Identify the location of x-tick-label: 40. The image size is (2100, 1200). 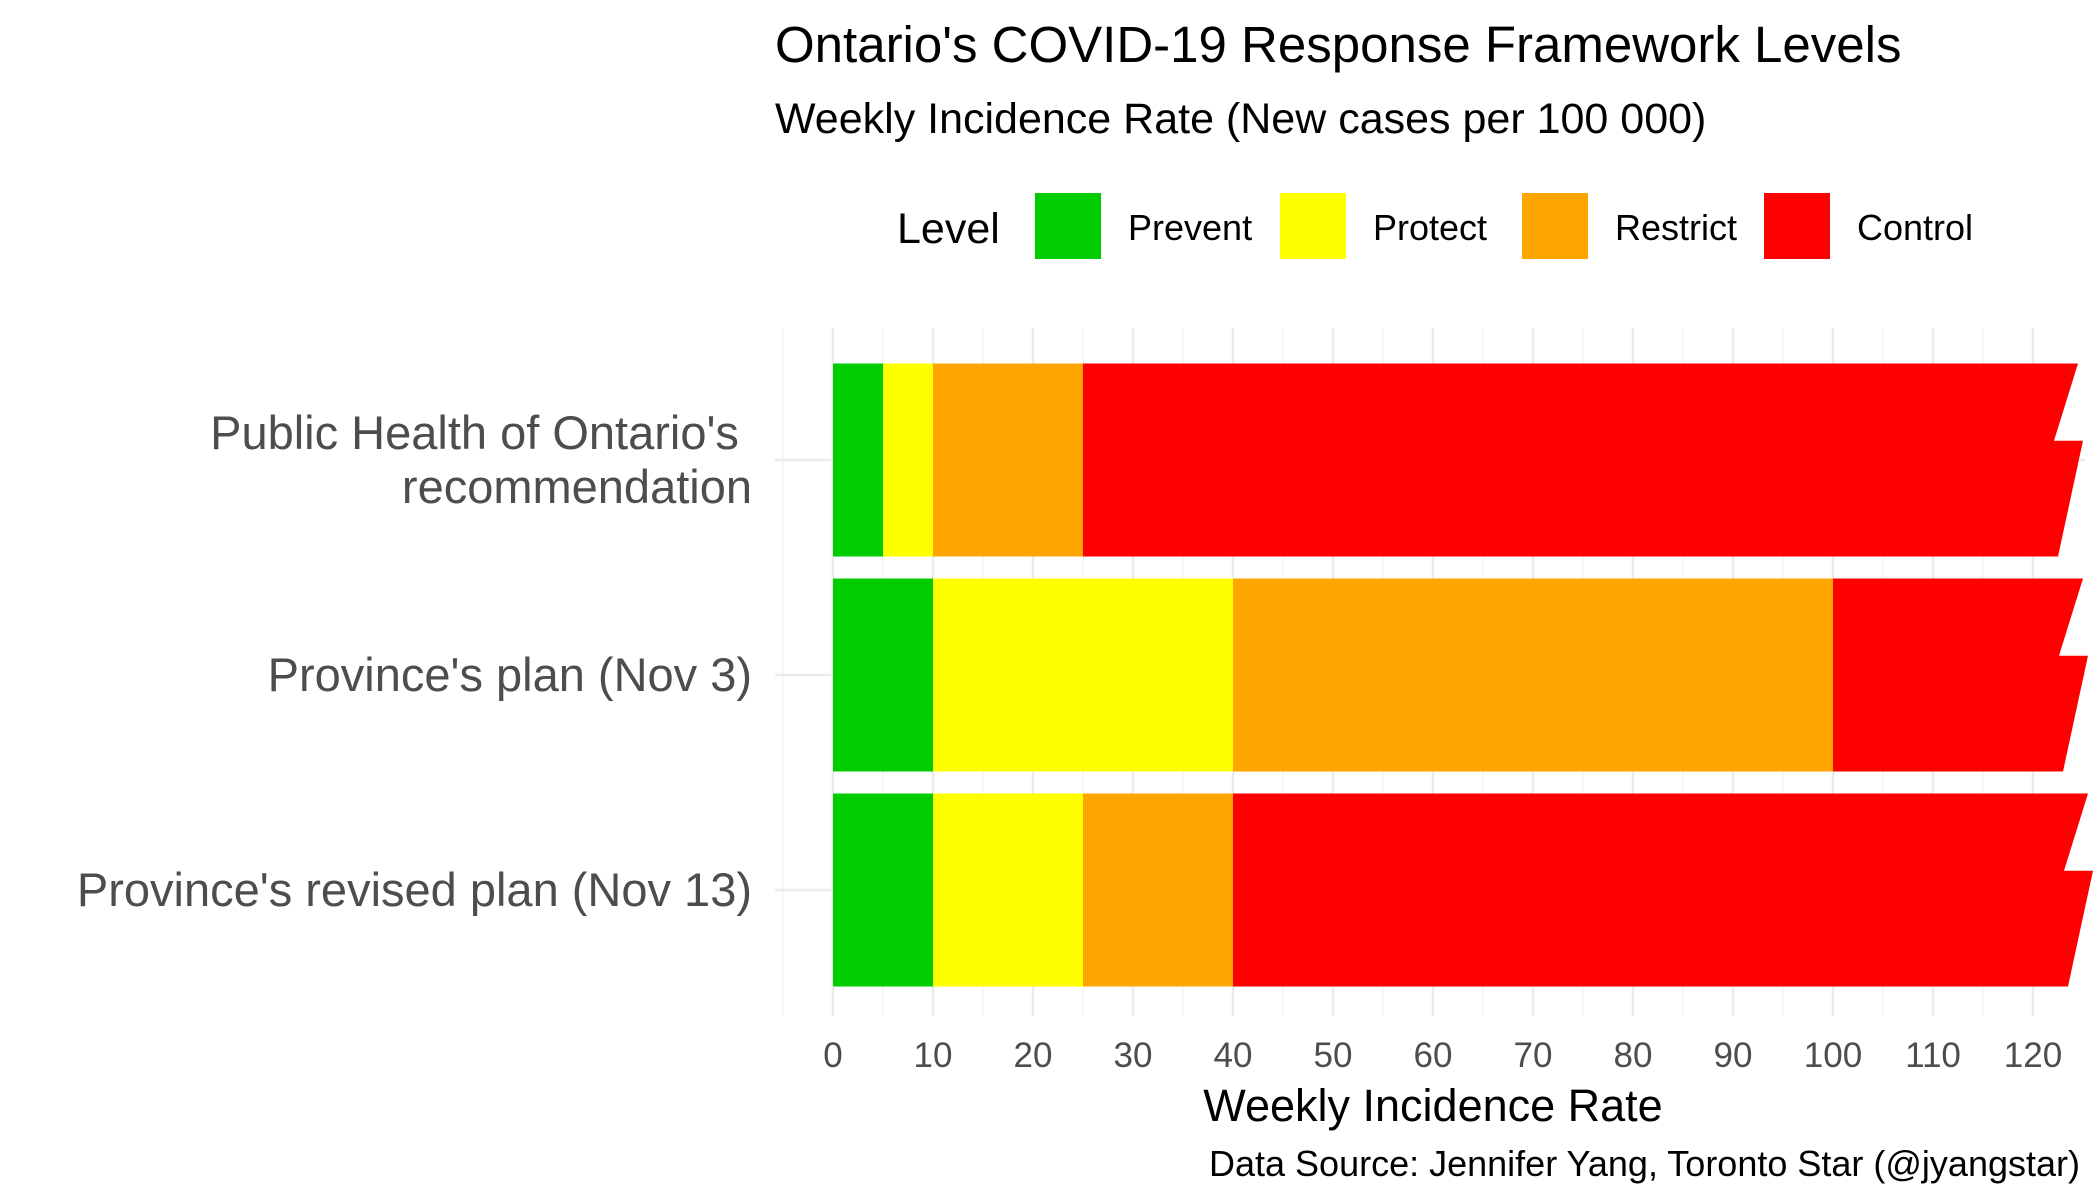
(1233, 1055).